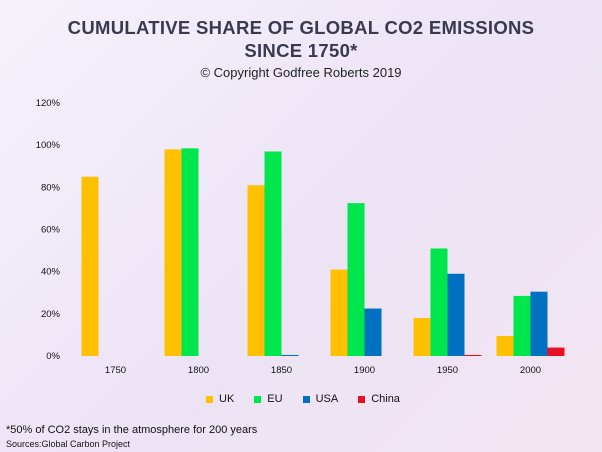  What do you see at coordinates (275, 399) in the screenshot?
I see `legend-label-eu: EU` at bounding box center [275, 399].